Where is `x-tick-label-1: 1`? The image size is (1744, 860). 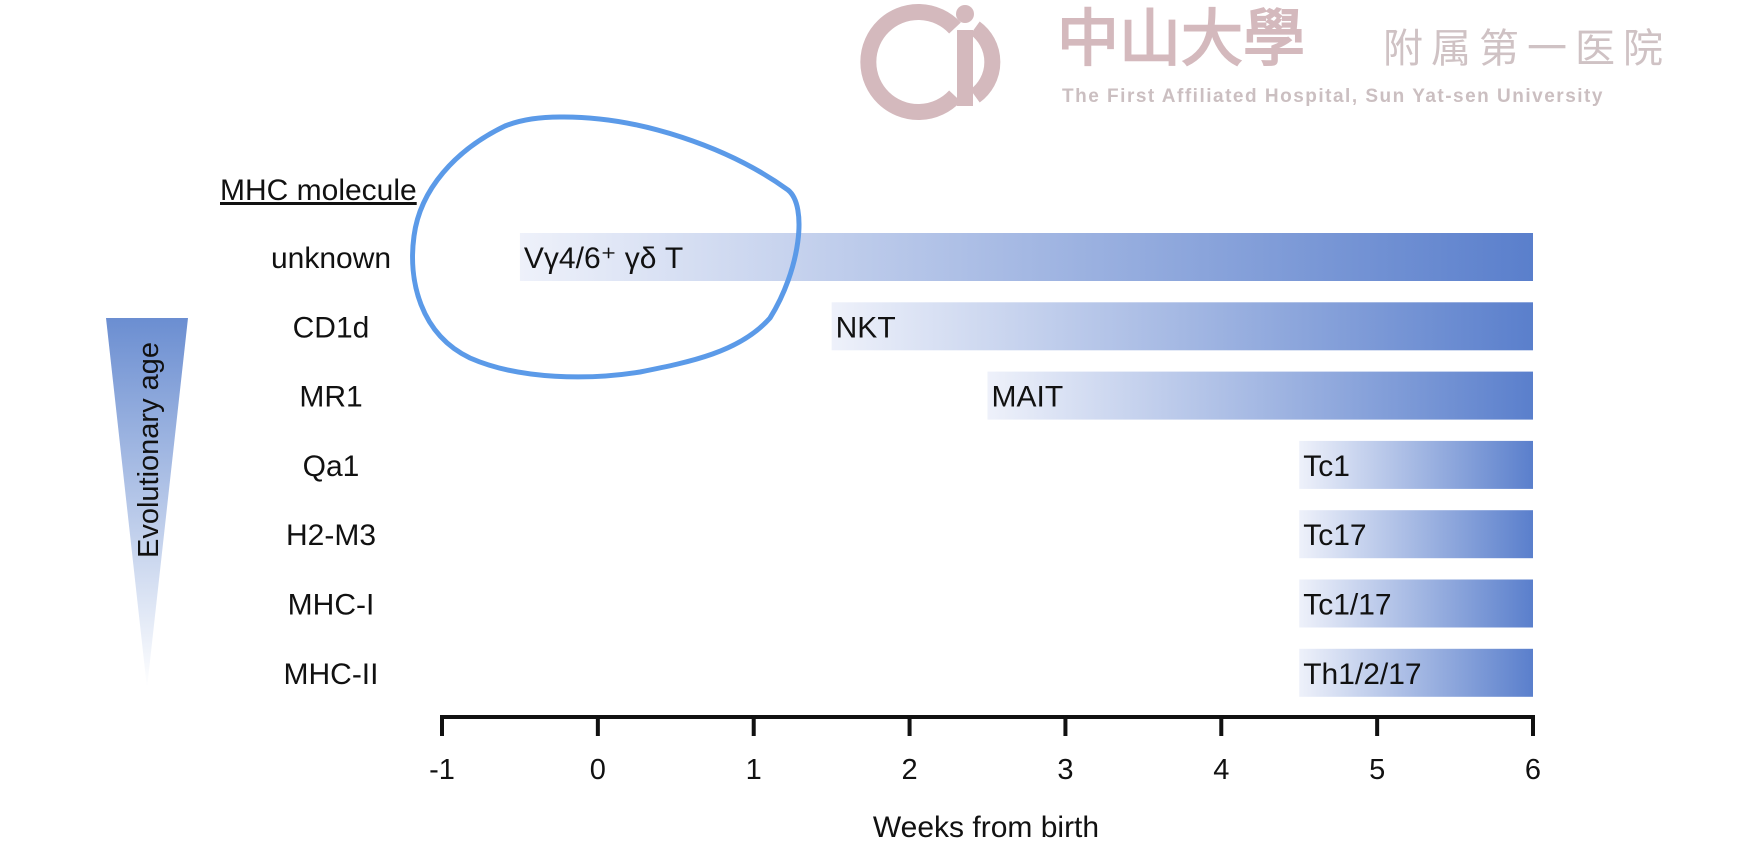
x-tick-label-1: 1 is located at coordinates (754, 770).